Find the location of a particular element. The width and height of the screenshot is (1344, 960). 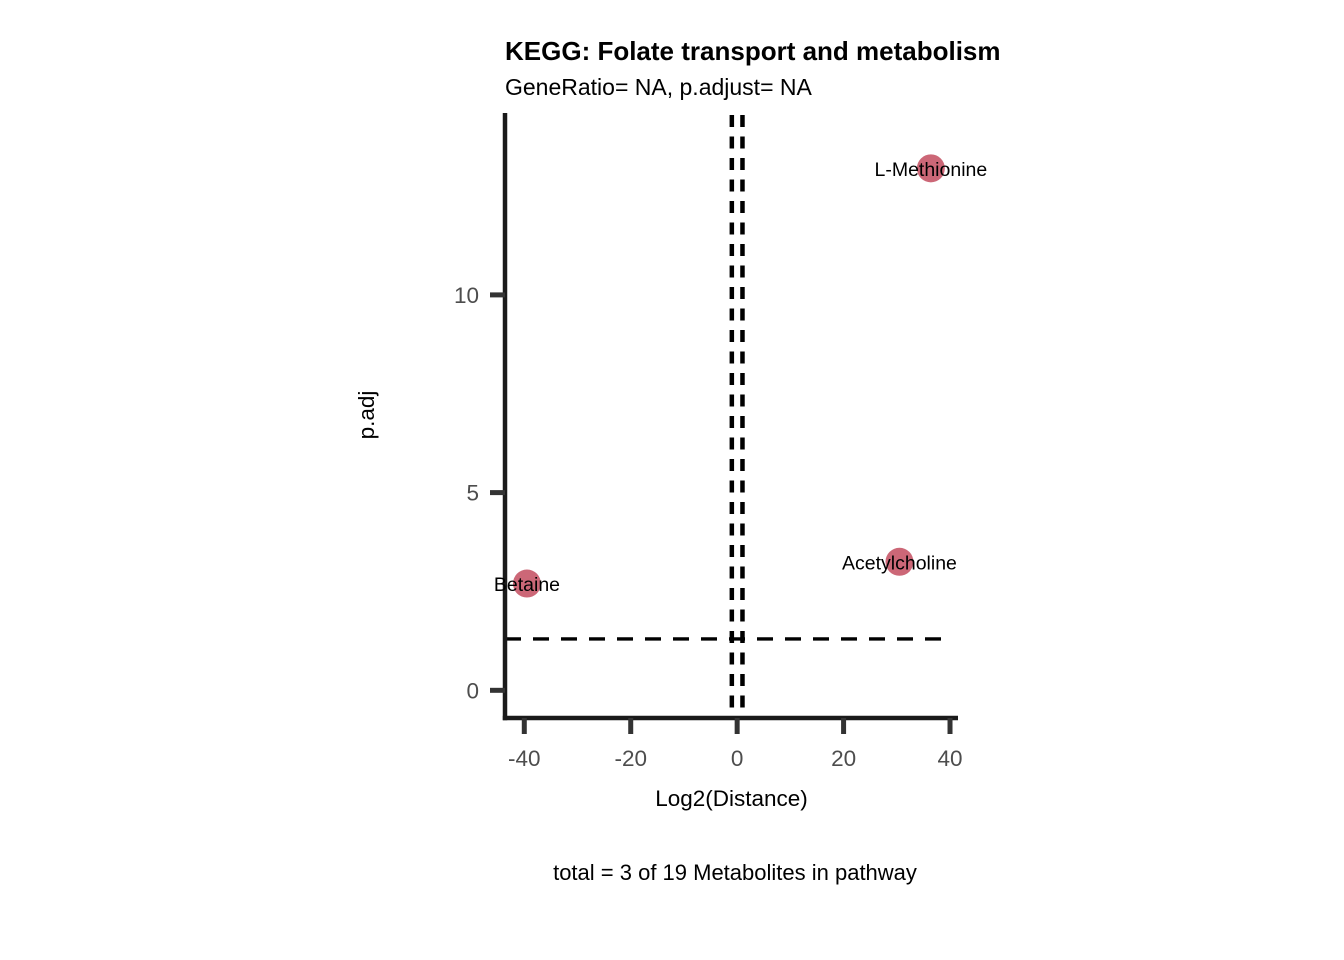

x-tick-label: -20 is located at coordinates (630, 758).